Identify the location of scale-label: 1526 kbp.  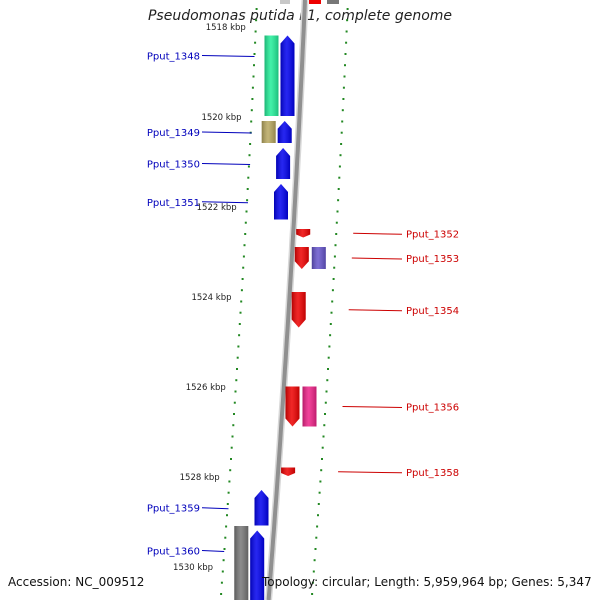
(206, 388).